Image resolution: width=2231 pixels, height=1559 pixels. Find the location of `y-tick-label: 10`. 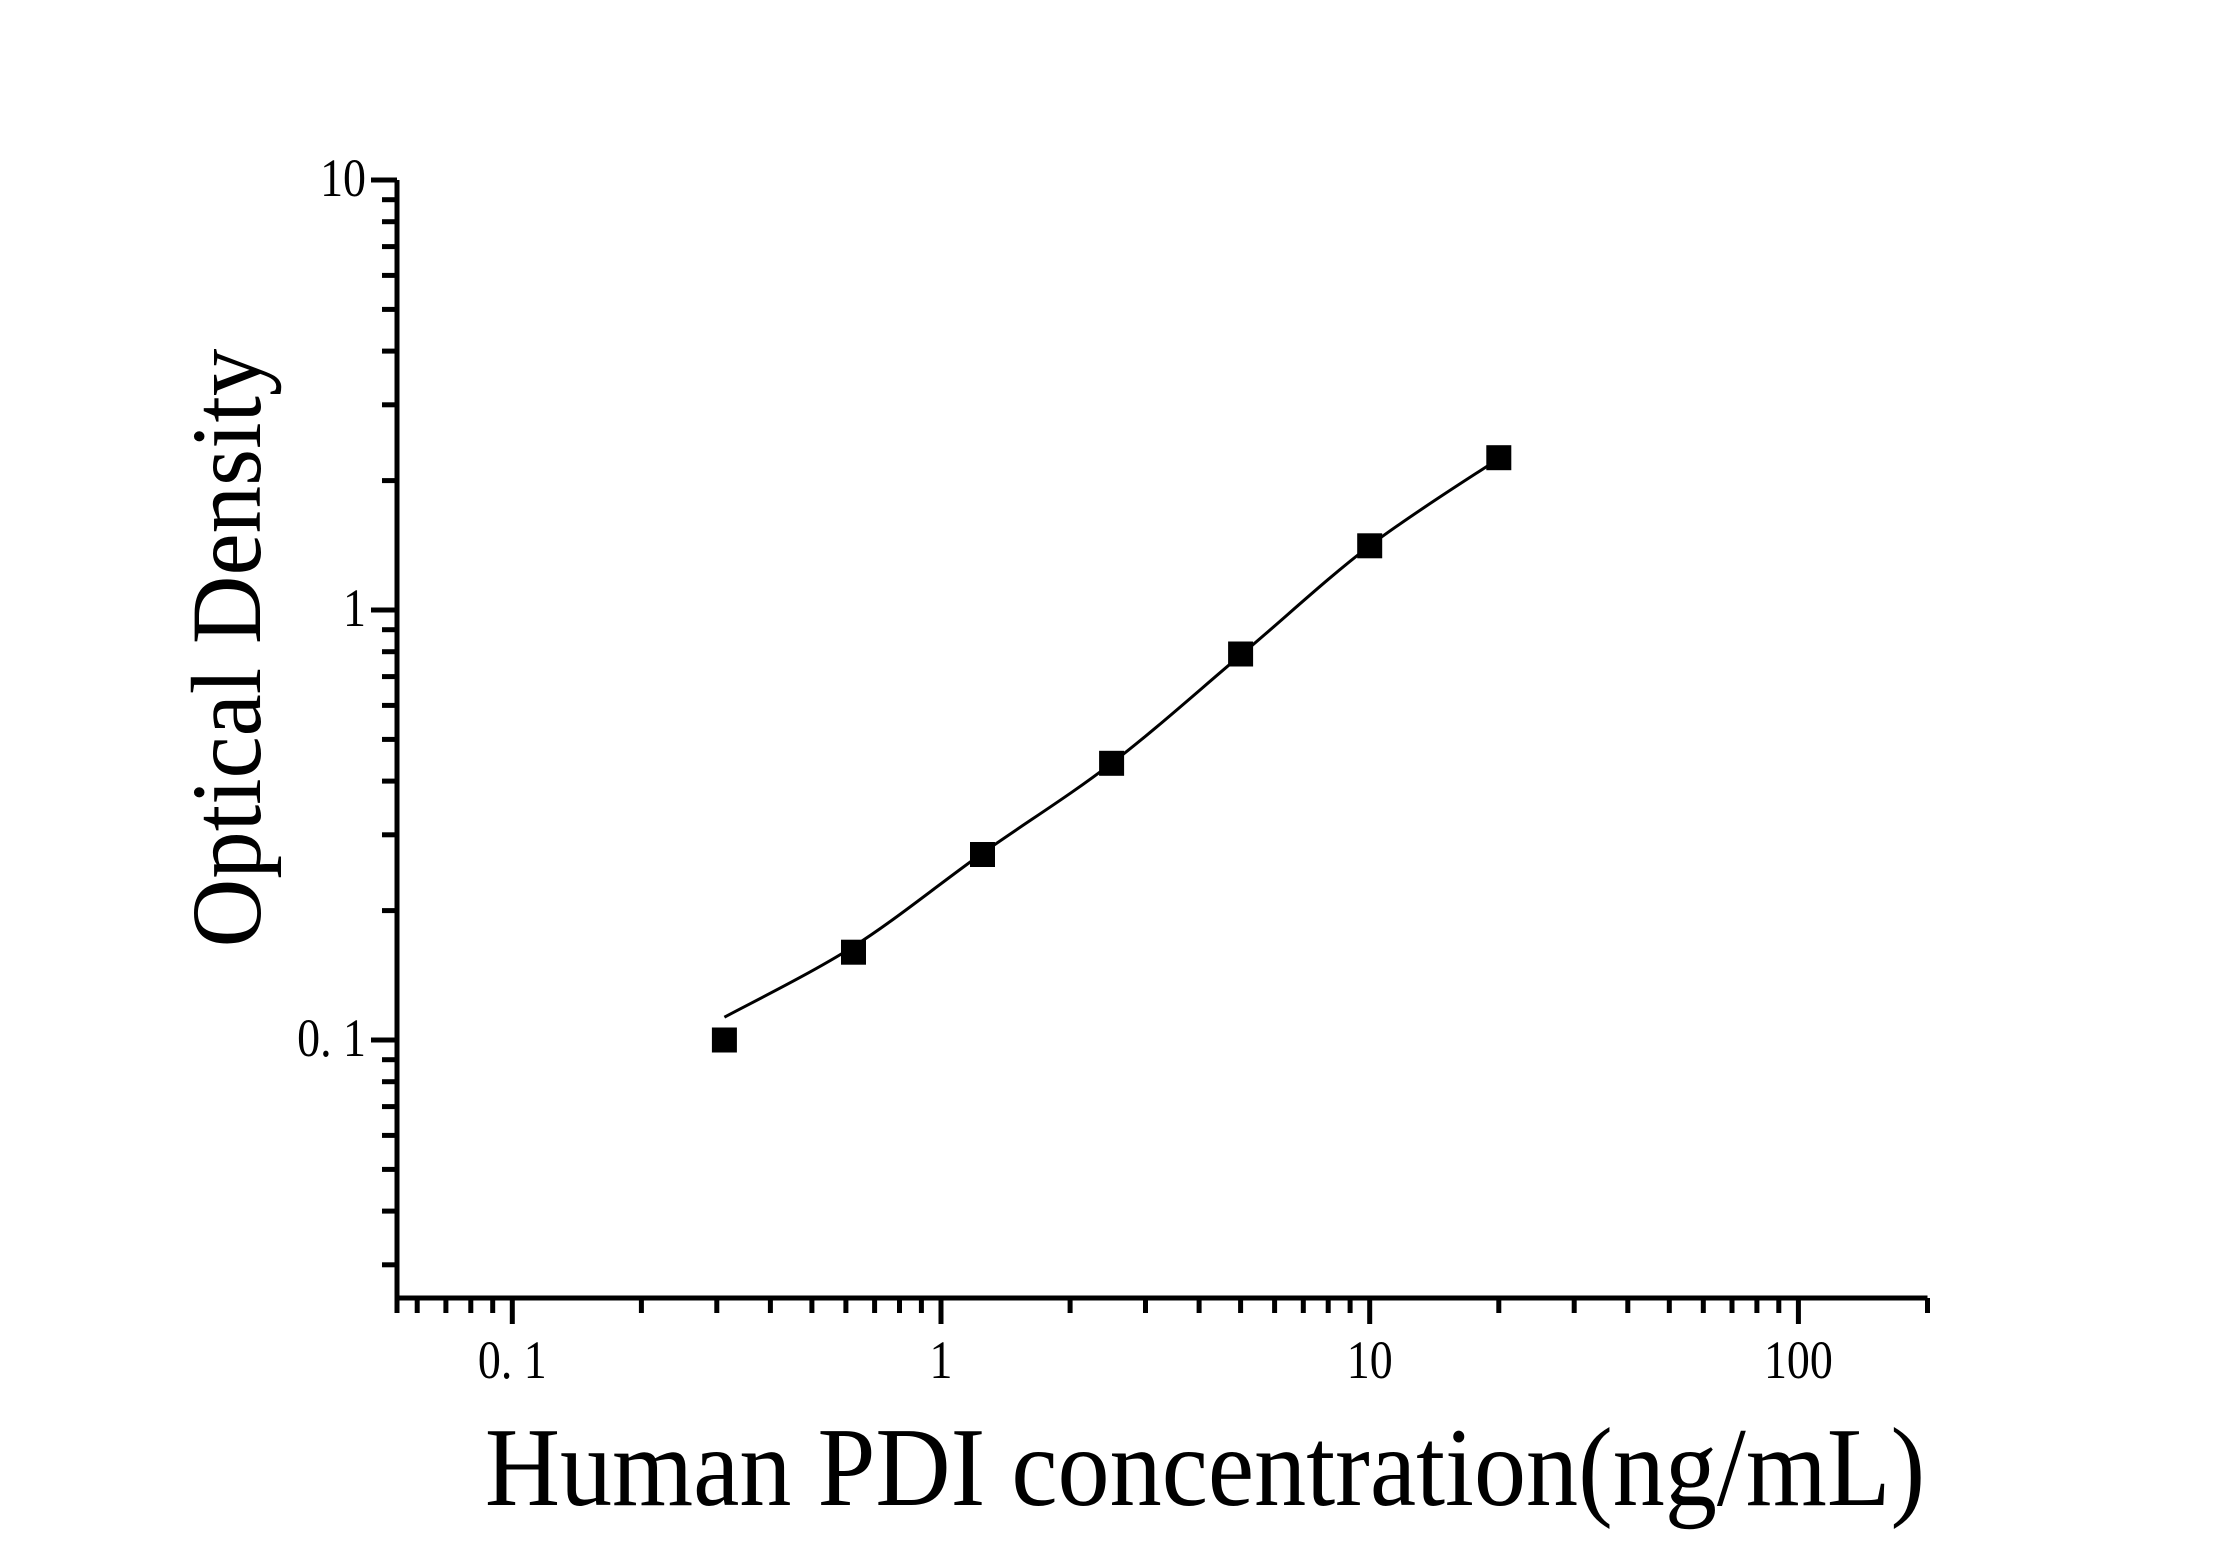

y-tick-label: 10 is located at coordinates (343, 178).